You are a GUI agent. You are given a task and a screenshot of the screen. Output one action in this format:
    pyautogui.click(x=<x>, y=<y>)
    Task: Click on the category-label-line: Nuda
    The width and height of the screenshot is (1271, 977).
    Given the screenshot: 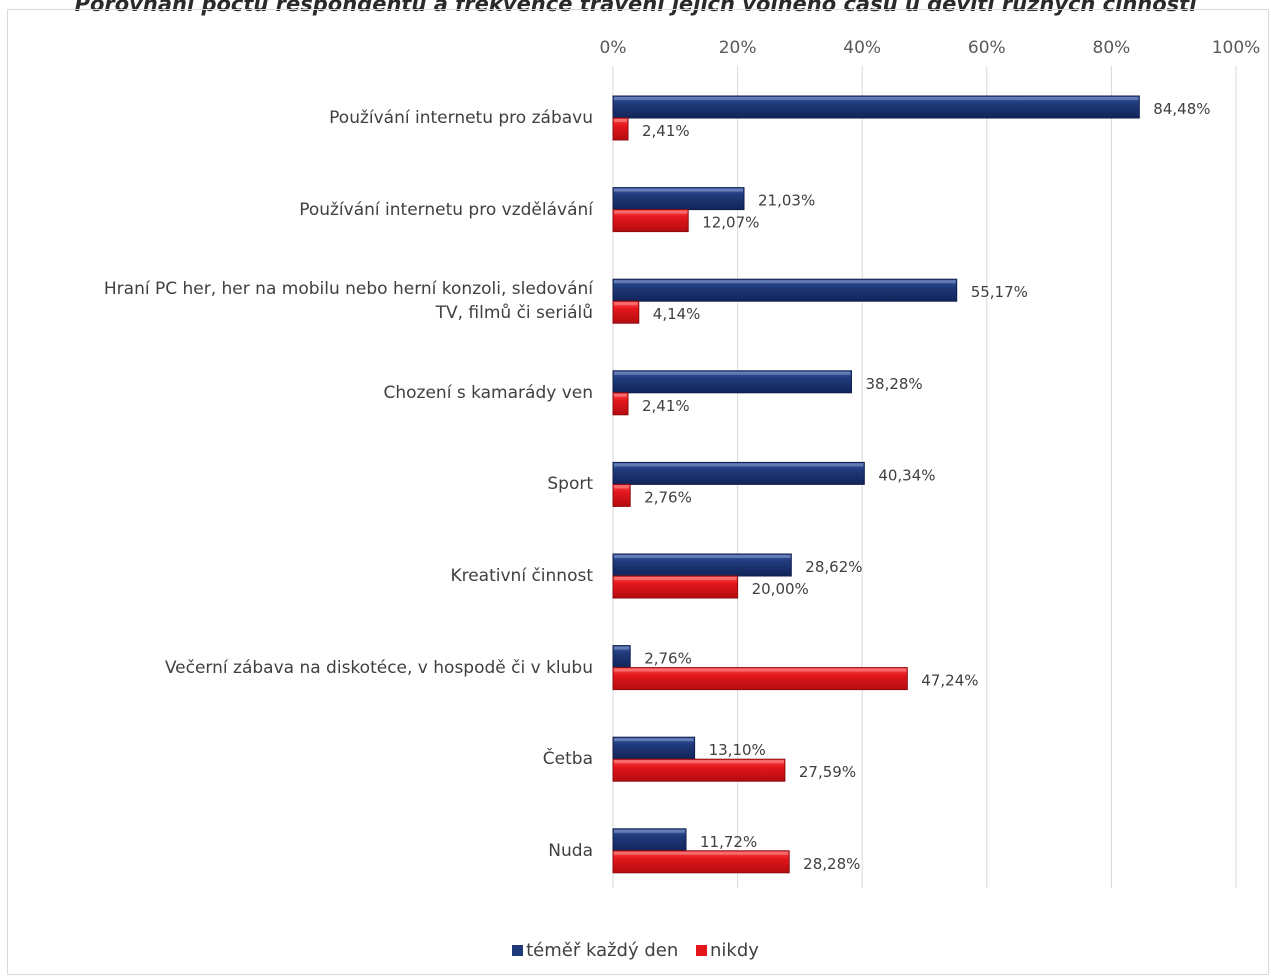 What is the action you would take?
    pyautogui.click(x=570, y=850)
    